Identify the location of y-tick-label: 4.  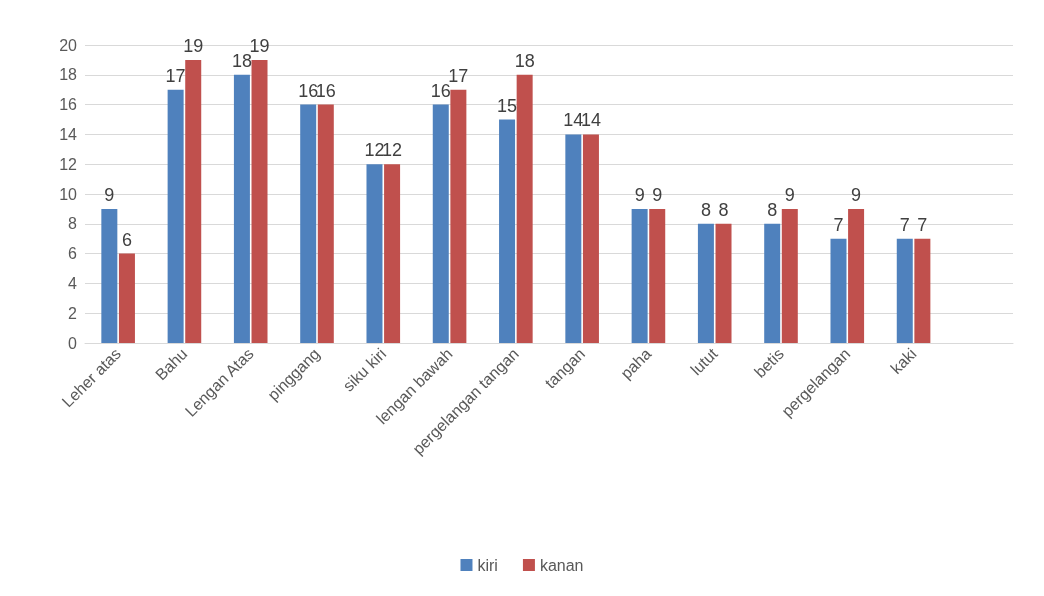
(73, 283).